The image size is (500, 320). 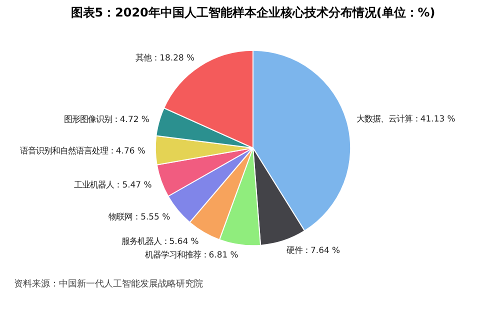 I want to click on slice-label: 硬件：7.64 %, so click(x=313, y=250).